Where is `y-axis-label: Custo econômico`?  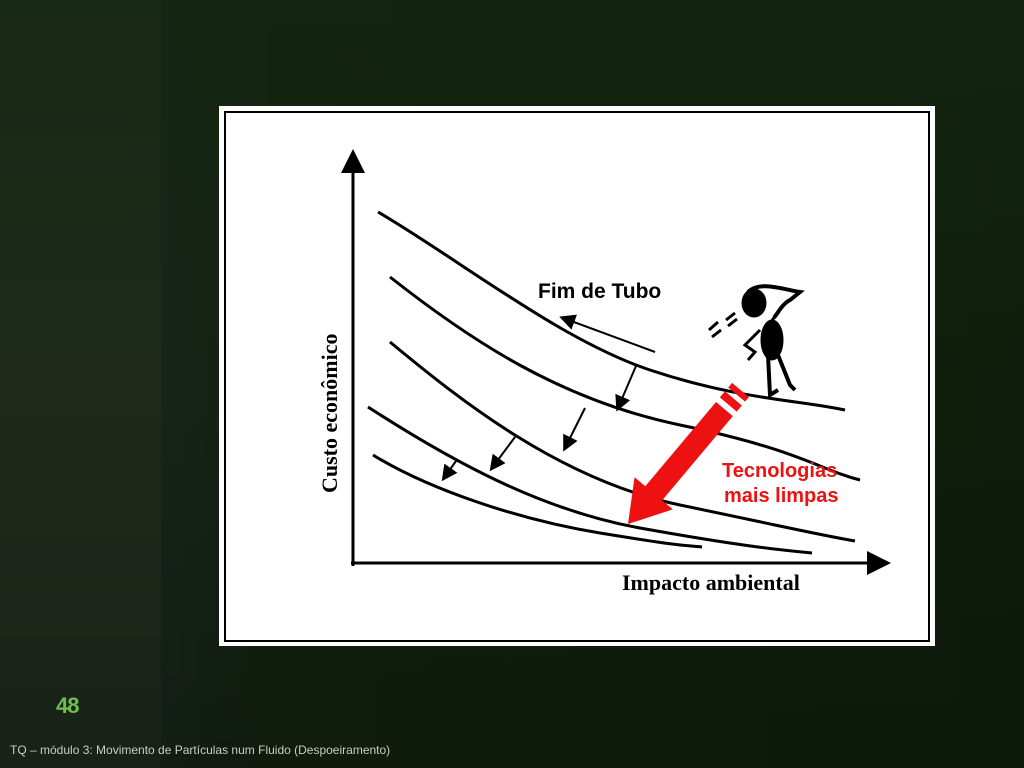
y-axis-label: Custo econômico is located at coordinates (329, 413).